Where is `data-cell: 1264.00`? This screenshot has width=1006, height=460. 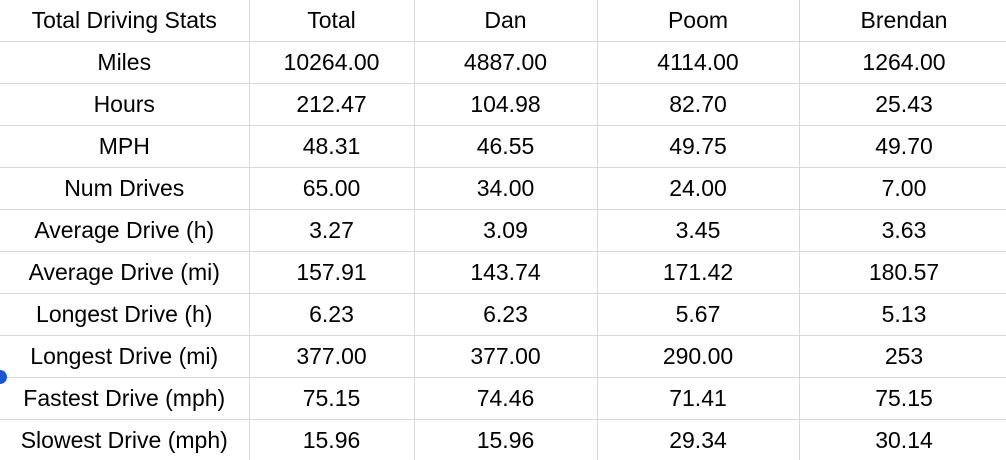
data-cell: 1264.00 is located at coordinates (902, 62).